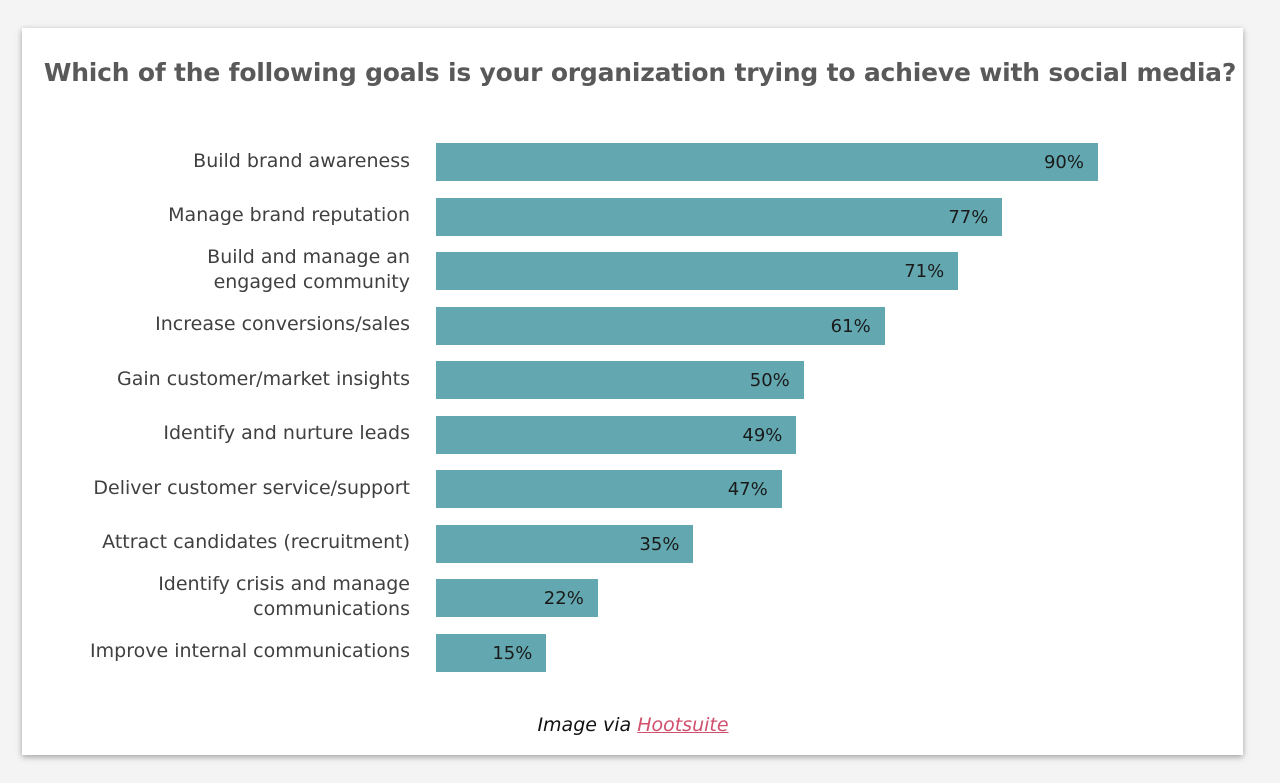 This screenshot has height=783, width=1280. What do you see at coordinates (263, 378) in the screenshot?
I see `category-label: Gain customer/market insights` at bounding box center [263, 378].